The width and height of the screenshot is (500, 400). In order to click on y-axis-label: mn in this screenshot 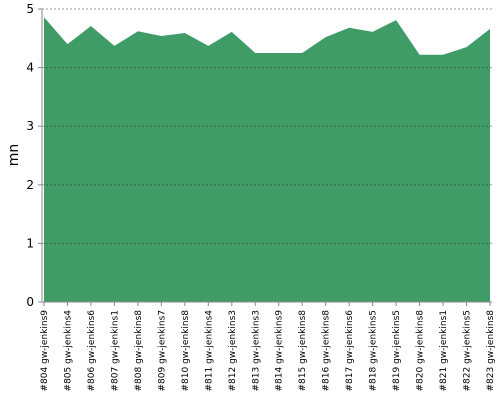, I will do `click(14, 155)`.